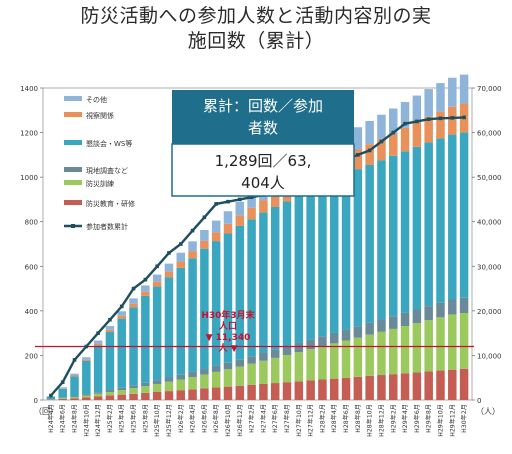  Describe the element at coordinates (464, 418) in the screenshot. I see `x-tick-label: H30年2月` at that location.